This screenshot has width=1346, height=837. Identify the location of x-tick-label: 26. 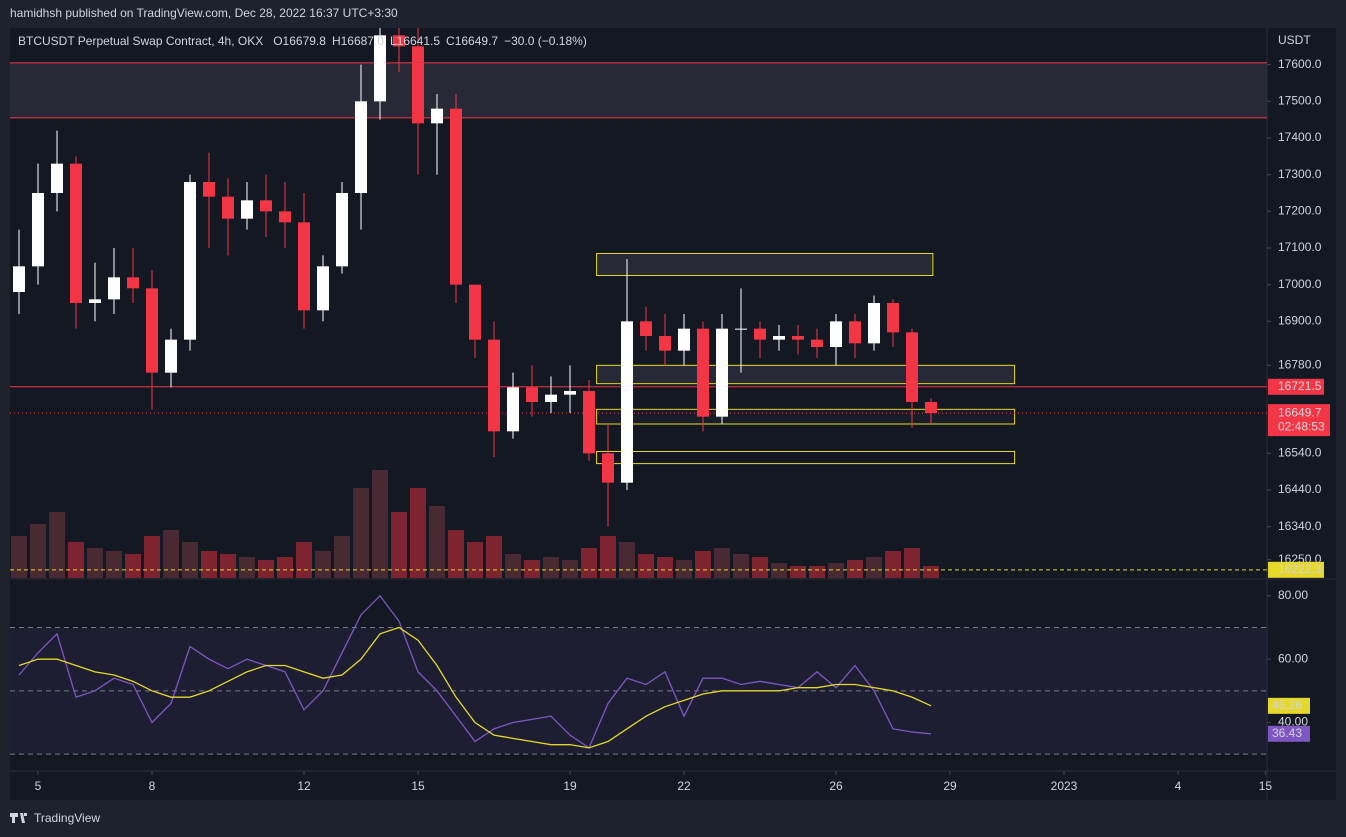
(836, 786).